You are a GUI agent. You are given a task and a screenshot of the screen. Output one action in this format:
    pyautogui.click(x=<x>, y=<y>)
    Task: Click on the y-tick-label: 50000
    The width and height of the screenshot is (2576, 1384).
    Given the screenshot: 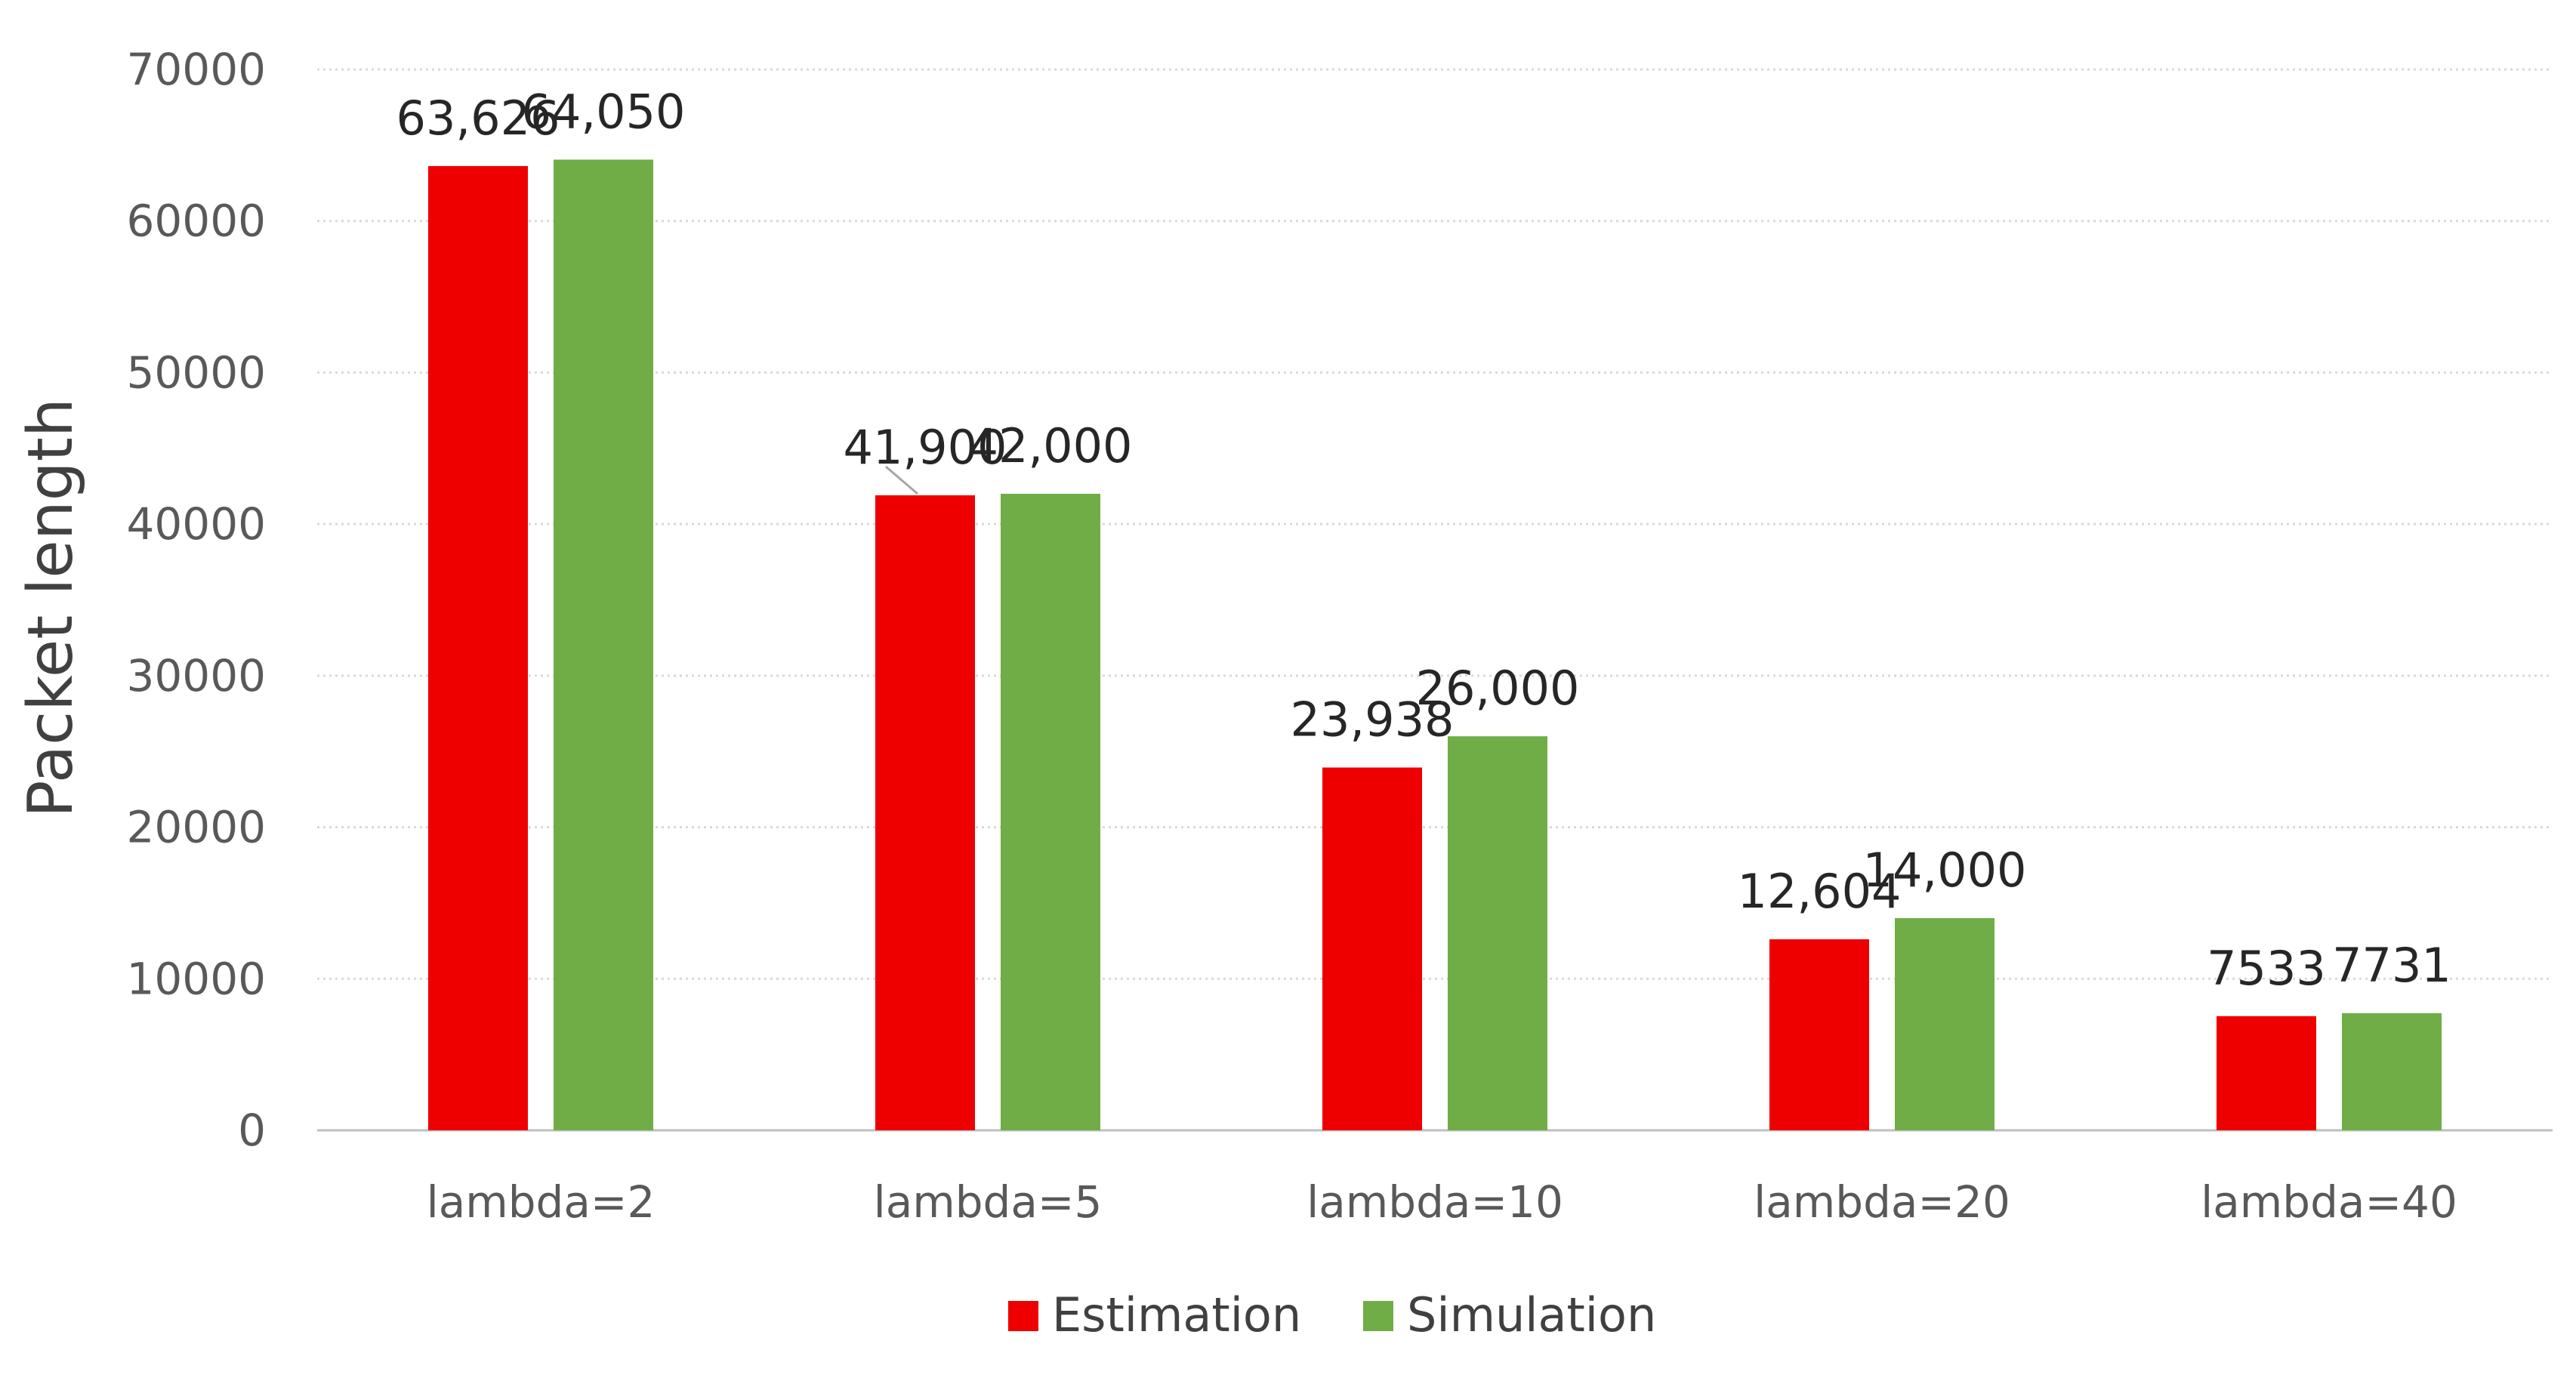 What is the action you would take?
    pyautogui.click(x=196, y=372)
    